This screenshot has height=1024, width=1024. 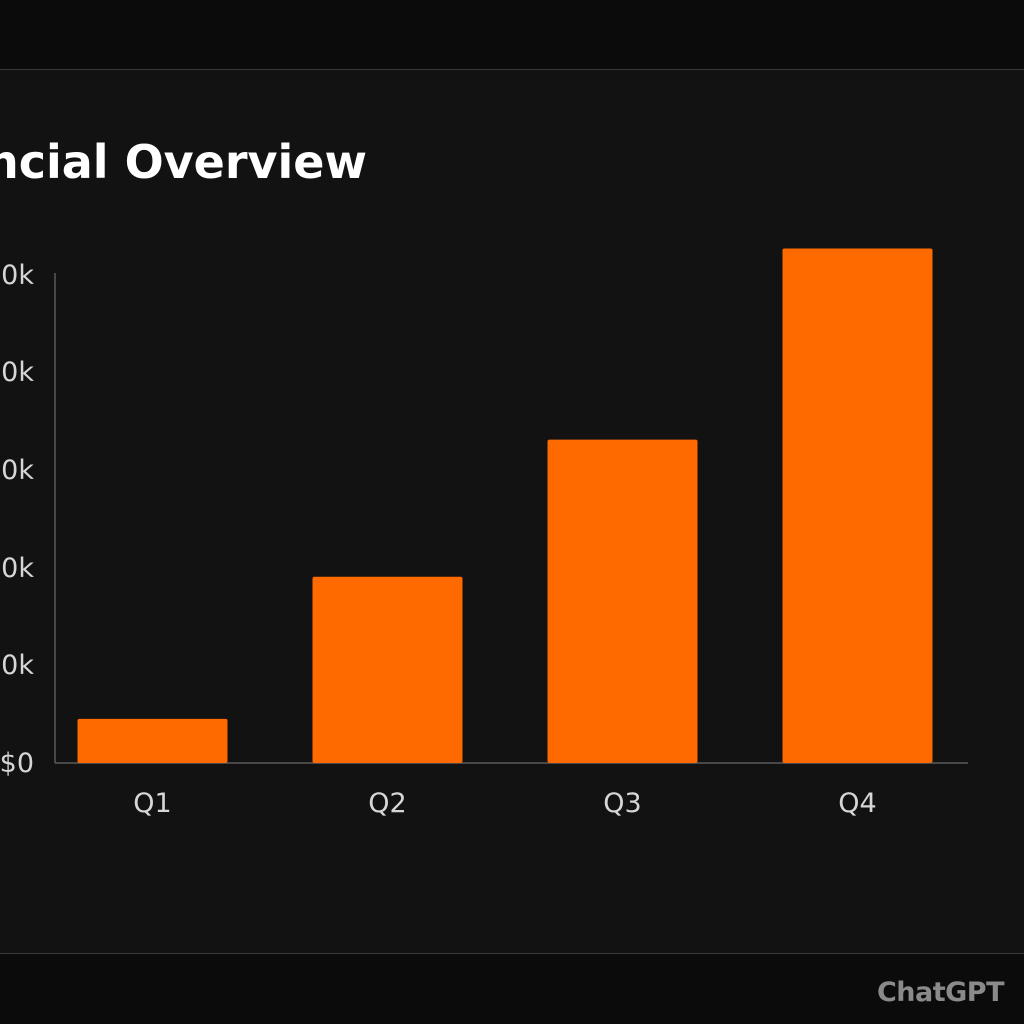 What do you see at coordinates (387, 803) in the screenshot?
I see `x-tick-label: Q2` at bounding box center [387, 803].